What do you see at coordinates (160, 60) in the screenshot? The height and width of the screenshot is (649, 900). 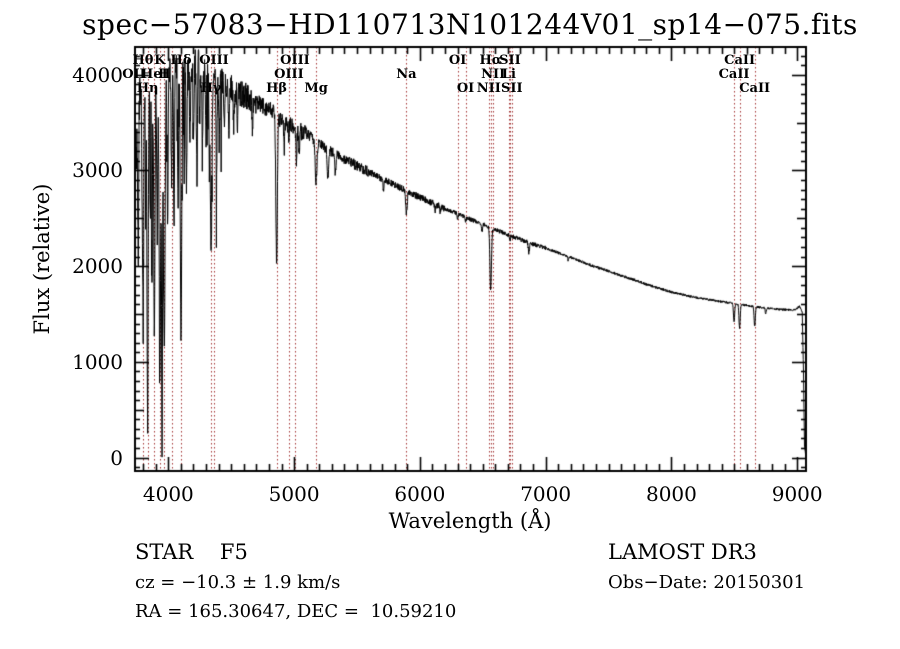 I see `spectral-line-label: K` at bounding box center [160, 60].